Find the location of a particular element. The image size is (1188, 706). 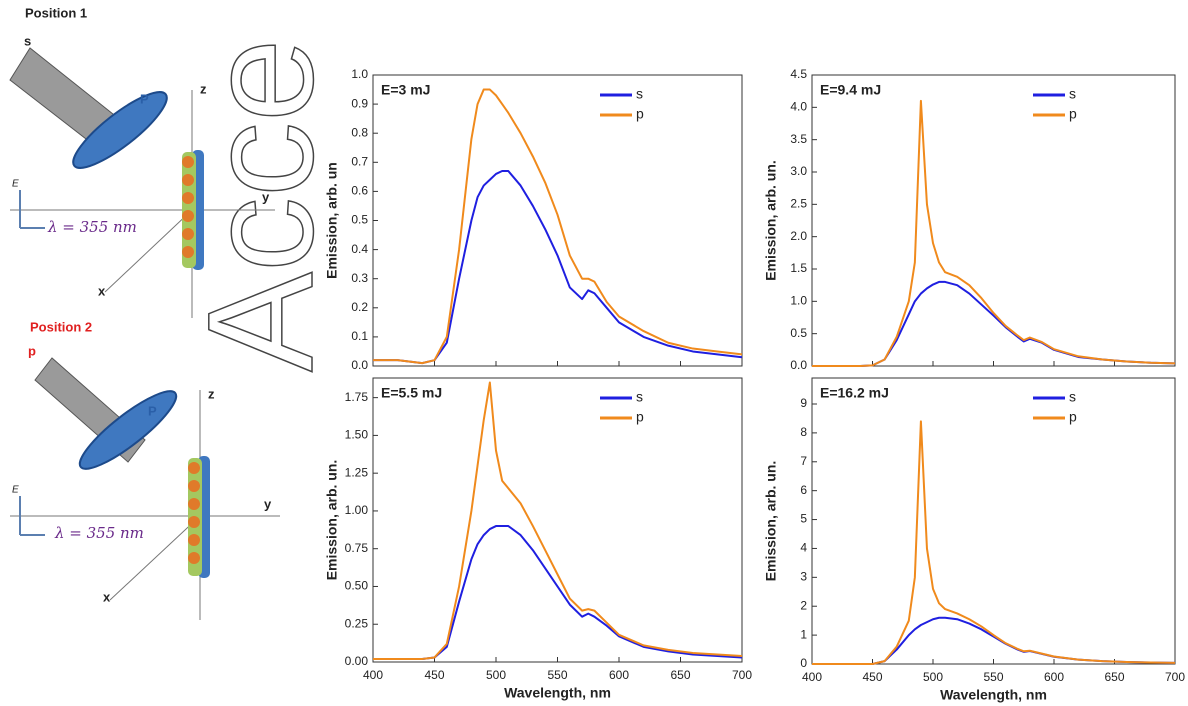

y-tick-label: 4 is located at coordinates (803, 548).